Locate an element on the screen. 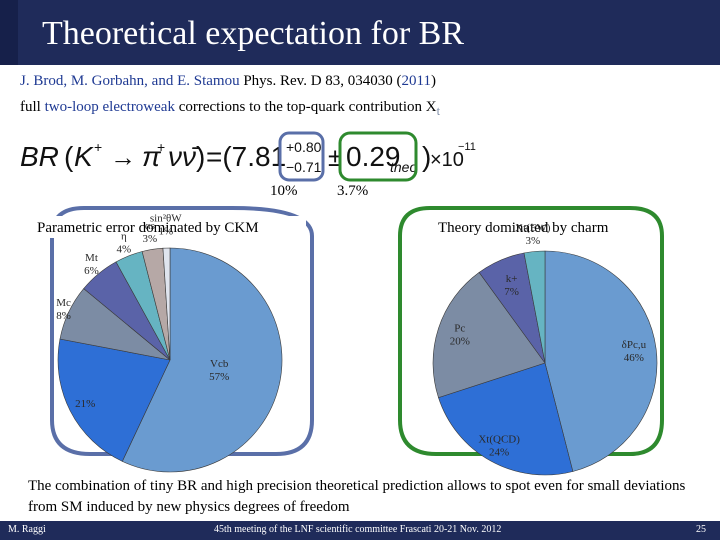 The height and width of the screenshot is (540, 720). slide-title: Theoretical expectation for BR is located at coordinates (253, 33).